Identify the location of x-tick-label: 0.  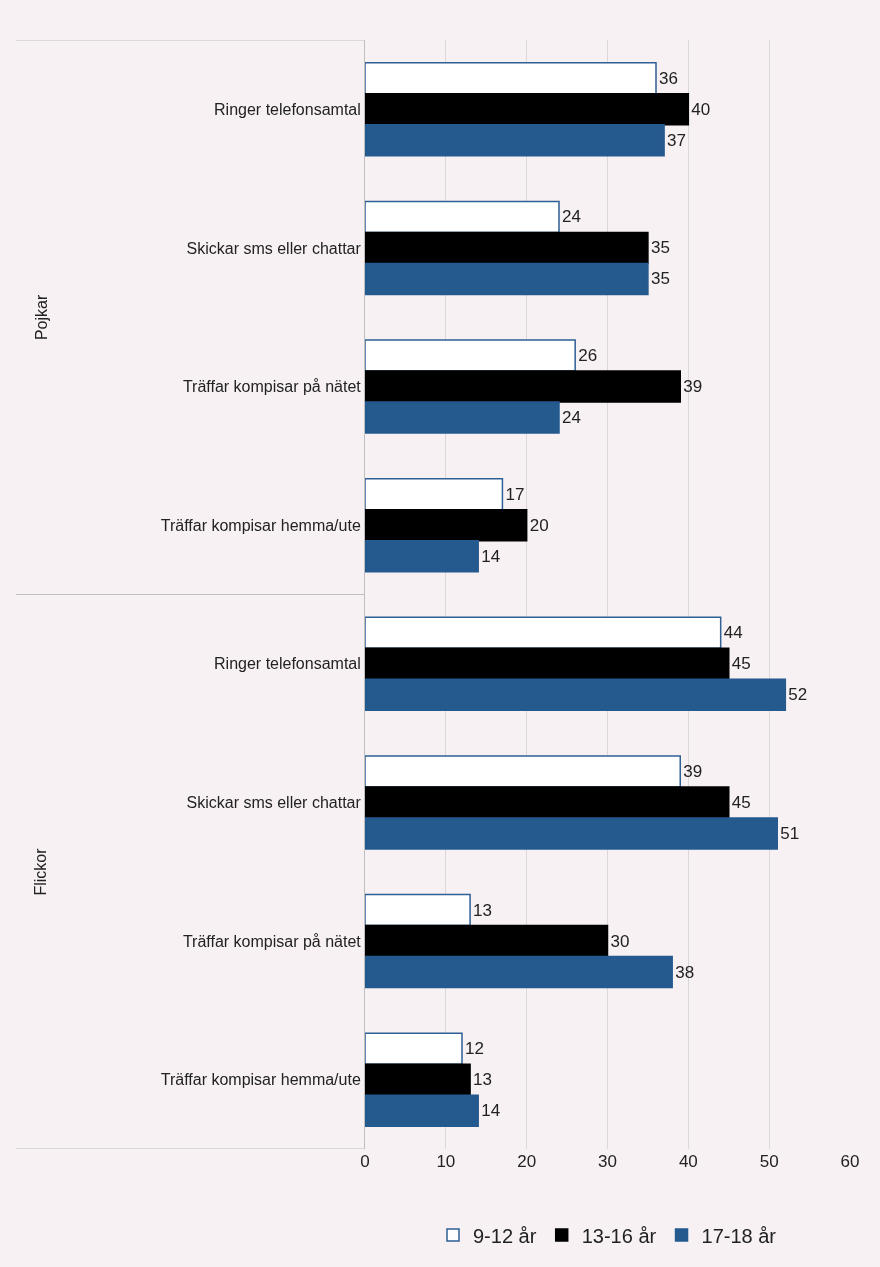
(365, 1161).